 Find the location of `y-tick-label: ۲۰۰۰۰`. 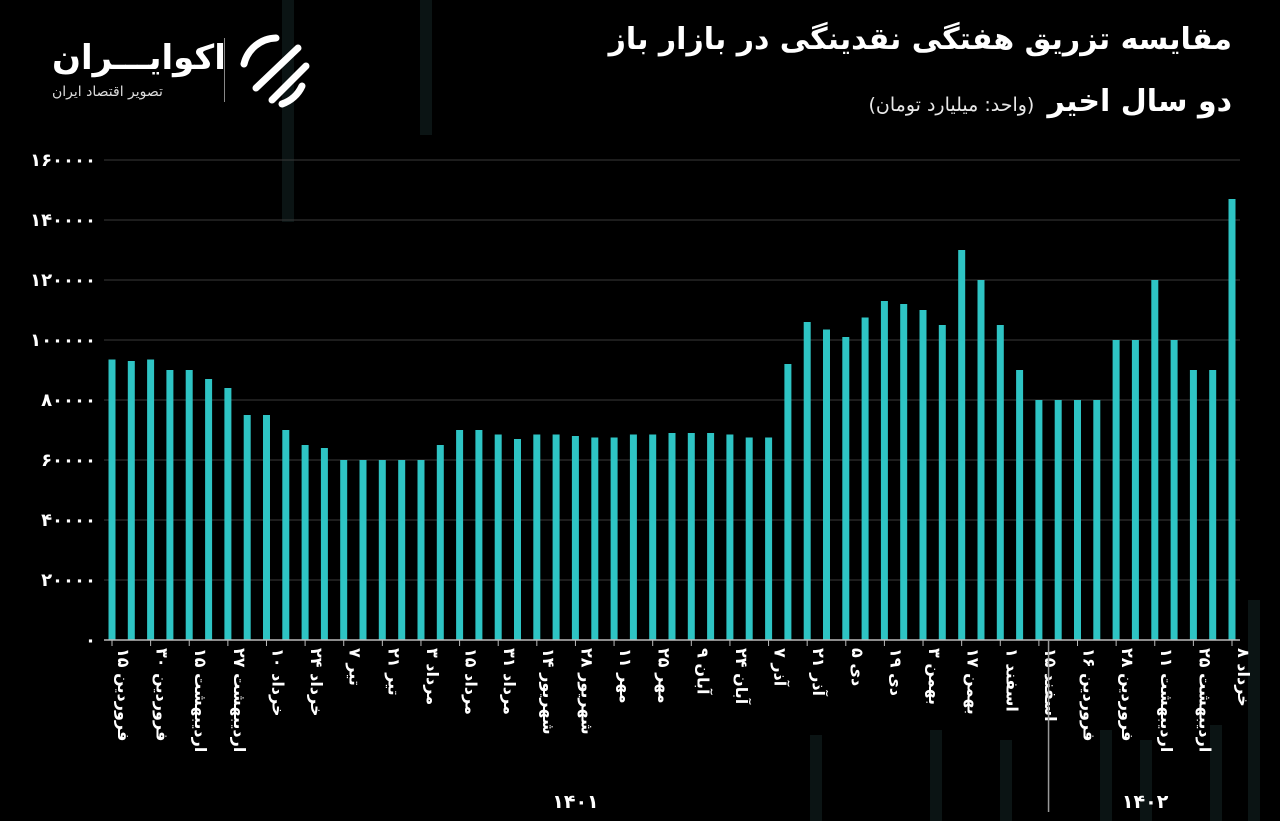

y-tick-label: ۲۰۰۰۰ is located at coordinates (68, 580).